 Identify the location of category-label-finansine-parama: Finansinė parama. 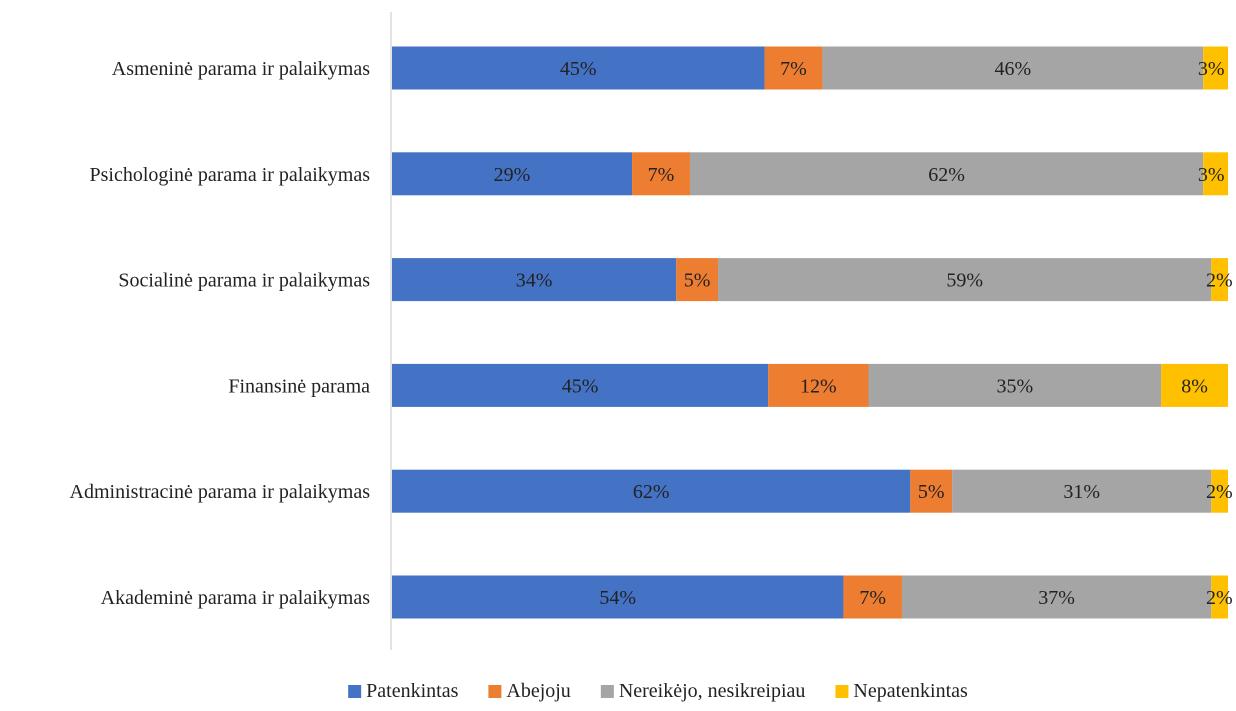
(299, 386).